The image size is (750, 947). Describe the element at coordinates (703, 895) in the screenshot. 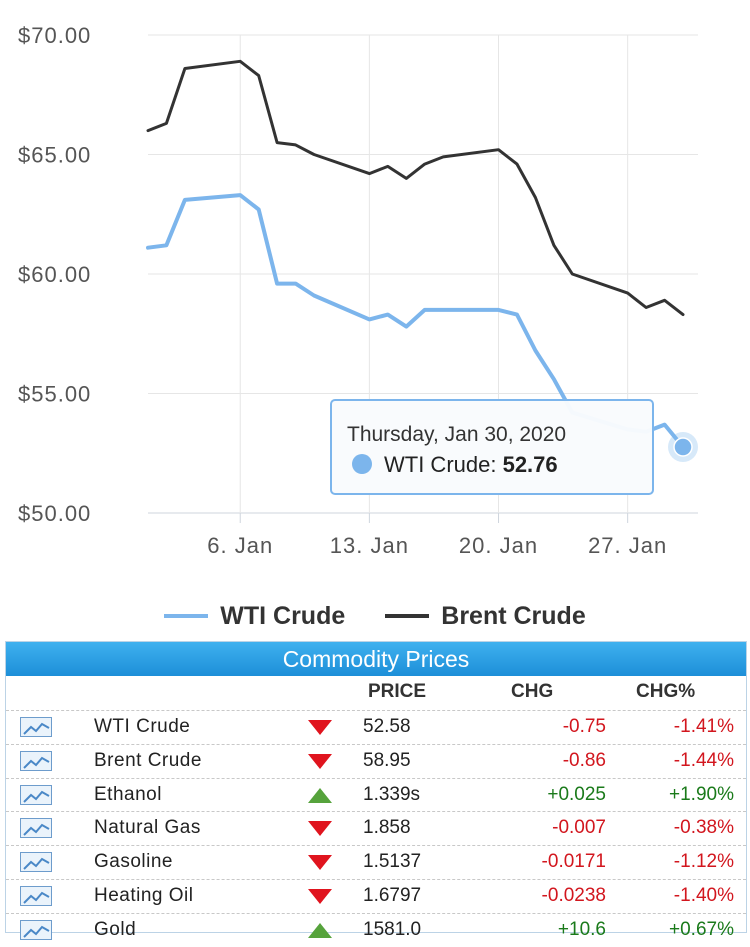

I see `commodity-change-percent: -1.40%` at that location.